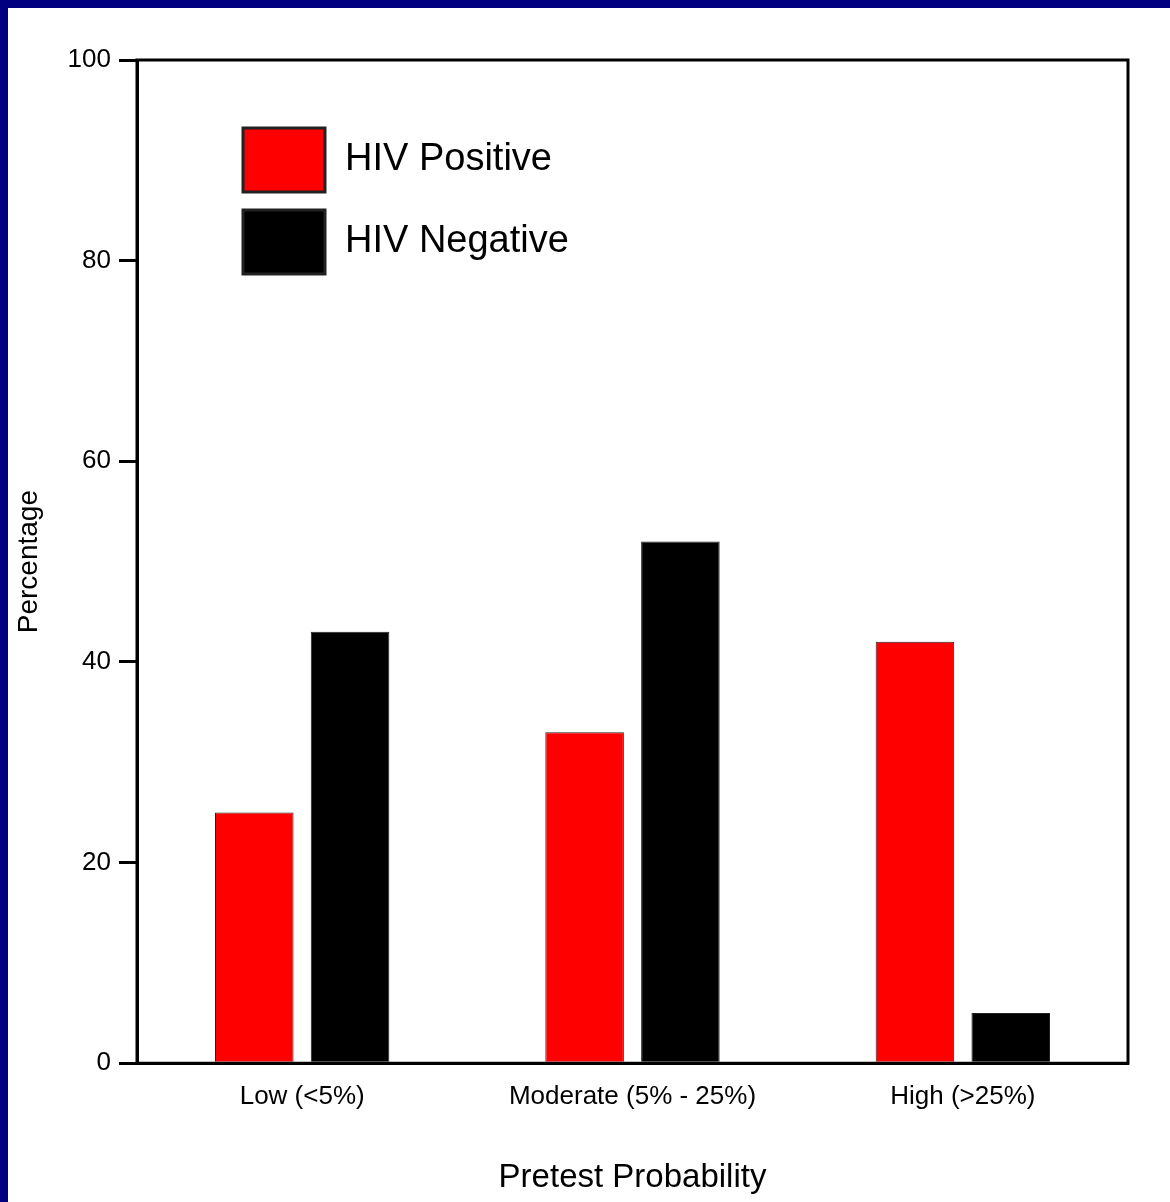  What do you see at coordinates (27, 561) in the screenshot?
I see `y-axis-title: Percentage` at bounding box center [27, 561].